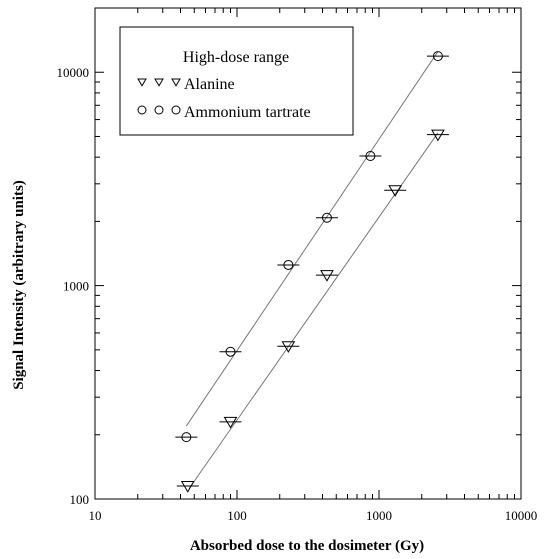 The height and width of the screenshot is (559, 550). What do you see at coordinates (236, 57) in the screenshot?
I see `legend-title: High-dose range` at bounding box center [236, 57].